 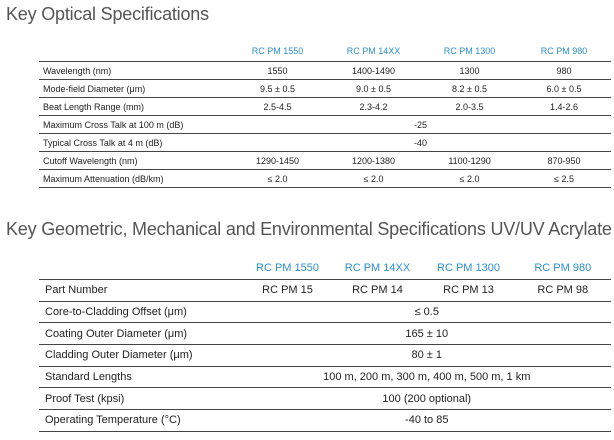 What do you see at coordinates (468, 290) in the screenshot?
I see `table-cell: RC PM 13` at bounding box center [468, 290].